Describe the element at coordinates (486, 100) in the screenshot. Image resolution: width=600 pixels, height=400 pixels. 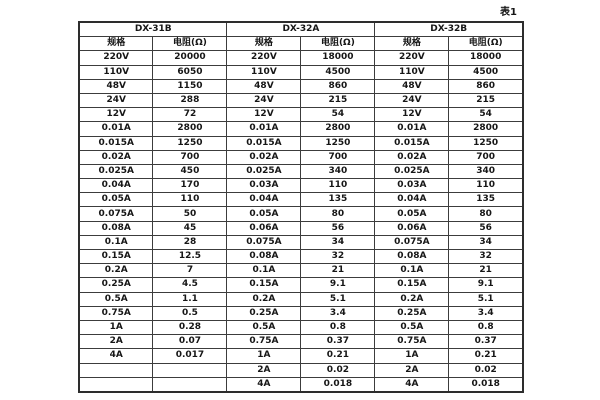
I see `resistance-cell: 215` at that location.